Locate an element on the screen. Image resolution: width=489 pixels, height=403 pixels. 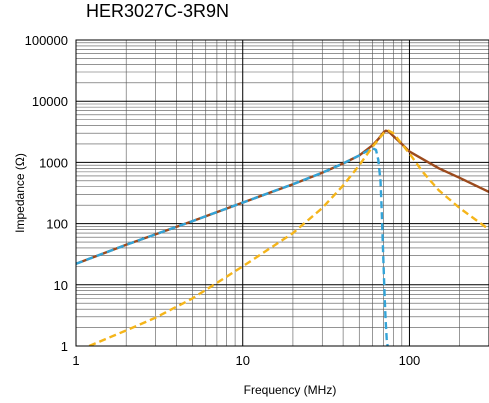
y-tick-labels: 1 10 100 1000 10000 100000 is located at coordinates (46, 193).